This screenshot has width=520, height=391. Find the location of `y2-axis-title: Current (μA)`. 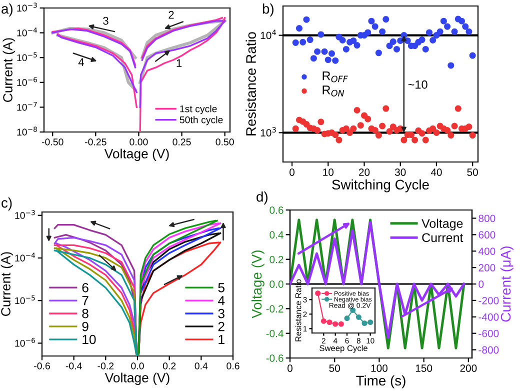

y2-axis-title: Current (μA) is located at coordinates (507, 284).